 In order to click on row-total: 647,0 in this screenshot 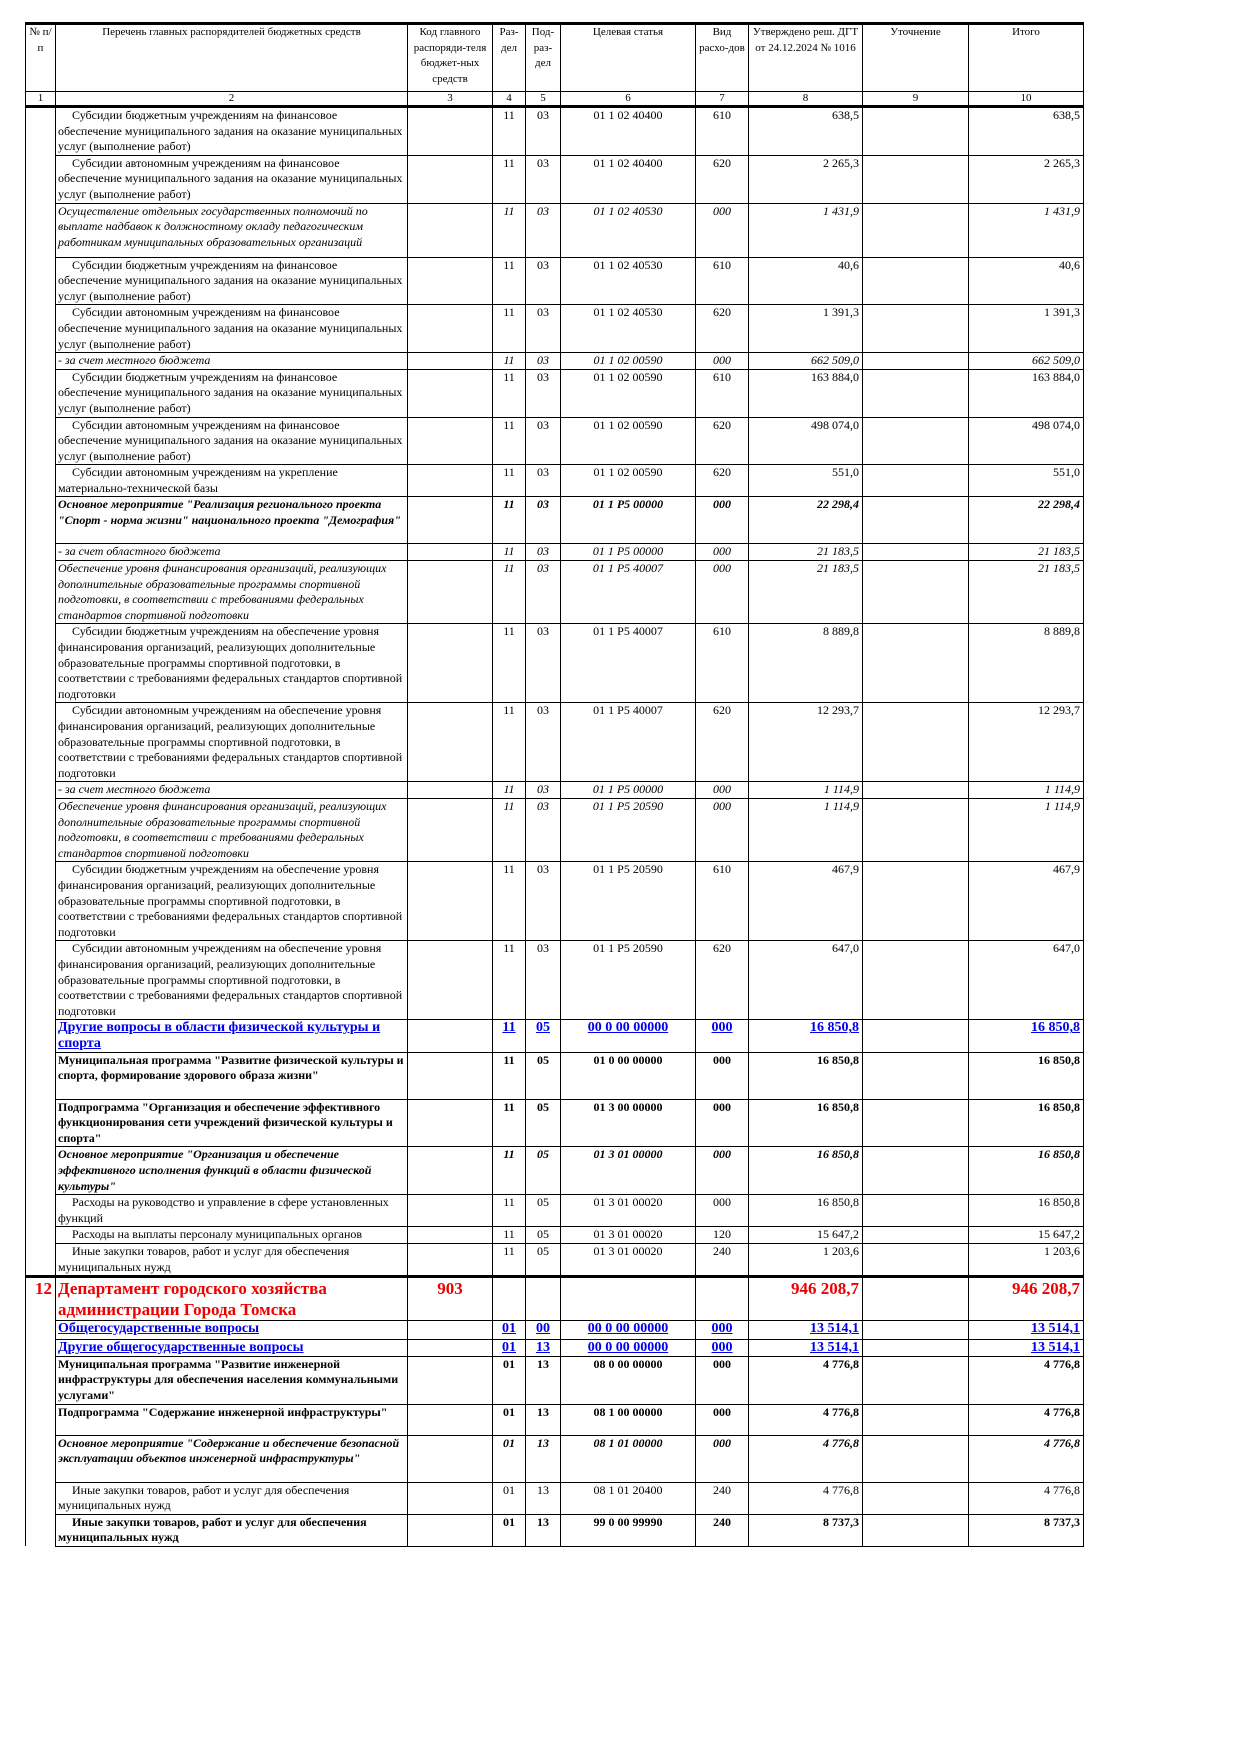, I will do `click(1026, 980)`.